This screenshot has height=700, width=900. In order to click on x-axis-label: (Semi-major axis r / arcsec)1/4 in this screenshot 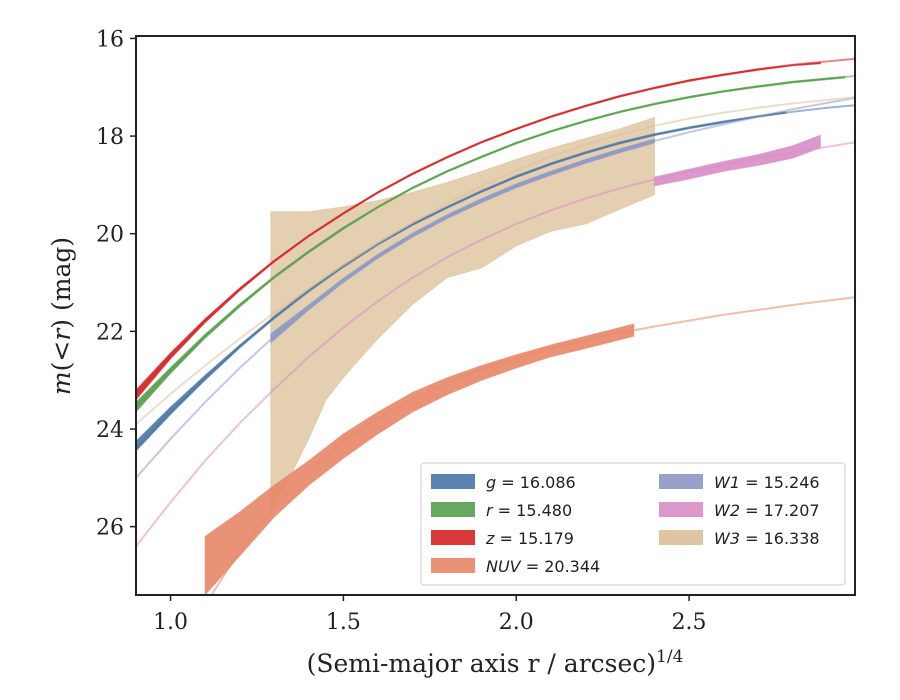, I will do `click(495, 662)`.